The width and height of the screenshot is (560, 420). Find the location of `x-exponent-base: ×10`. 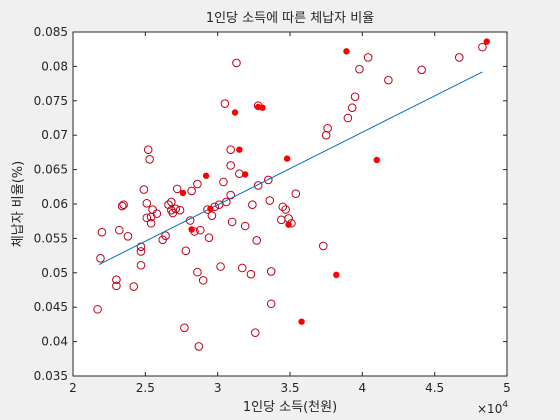

x-exponent-base: ×10 is located at coordinates (489, 409).